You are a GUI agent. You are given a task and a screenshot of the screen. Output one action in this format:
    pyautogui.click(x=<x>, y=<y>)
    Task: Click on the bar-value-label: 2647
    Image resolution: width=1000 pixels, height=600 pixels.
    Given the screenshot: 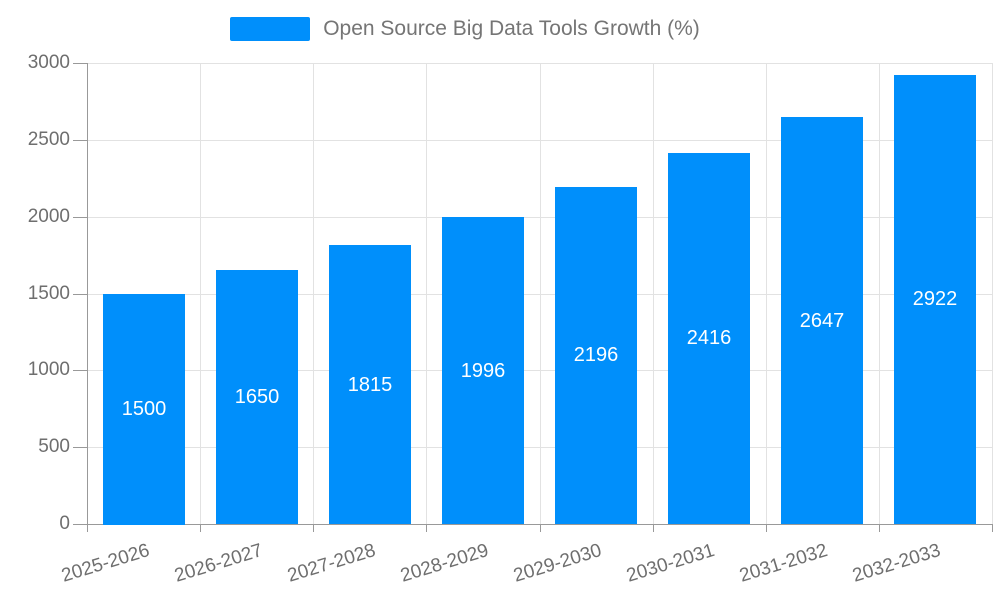 What is the action you would take?
    pyautogui.click(x=822, y=321)
    